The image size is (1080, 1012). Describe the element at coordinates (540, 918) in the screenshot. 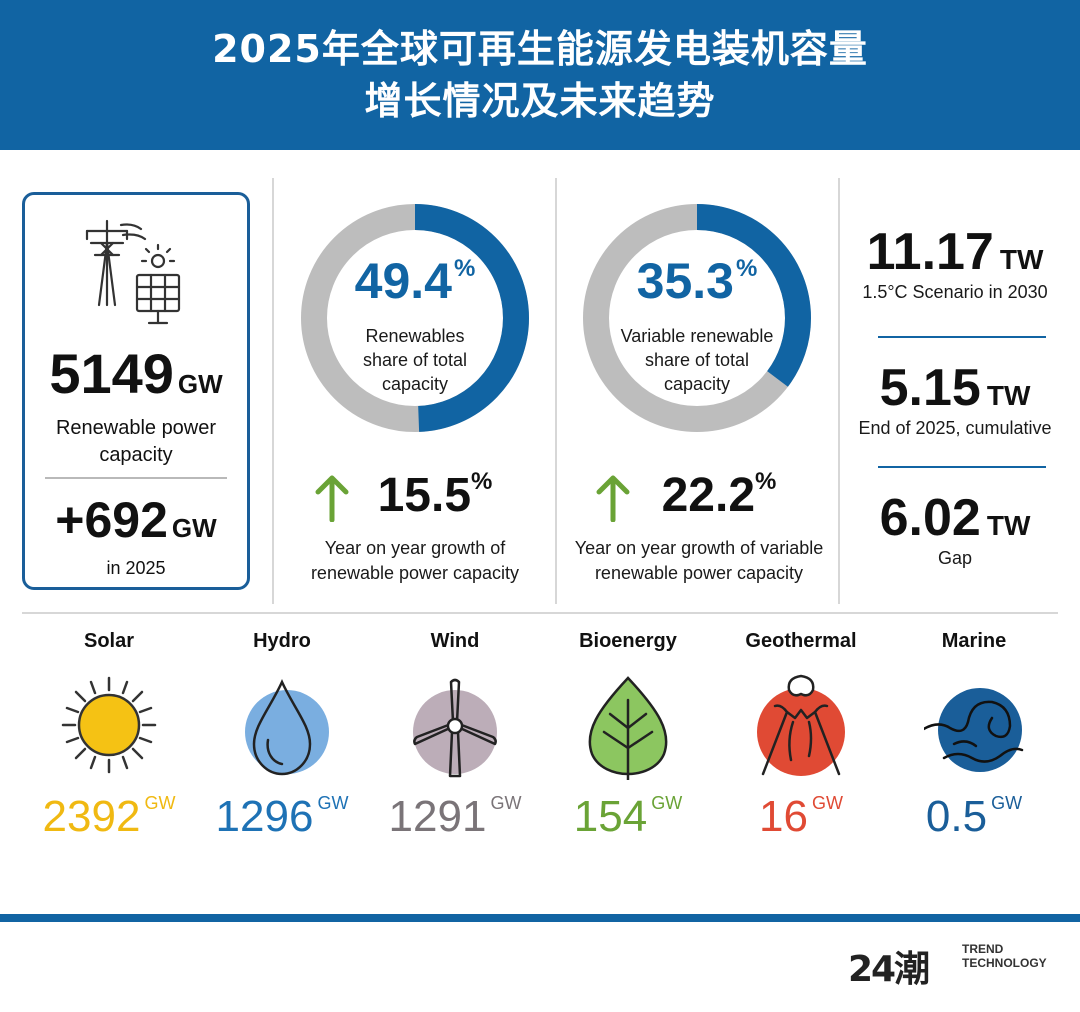

I see `footer-bar` at that location.